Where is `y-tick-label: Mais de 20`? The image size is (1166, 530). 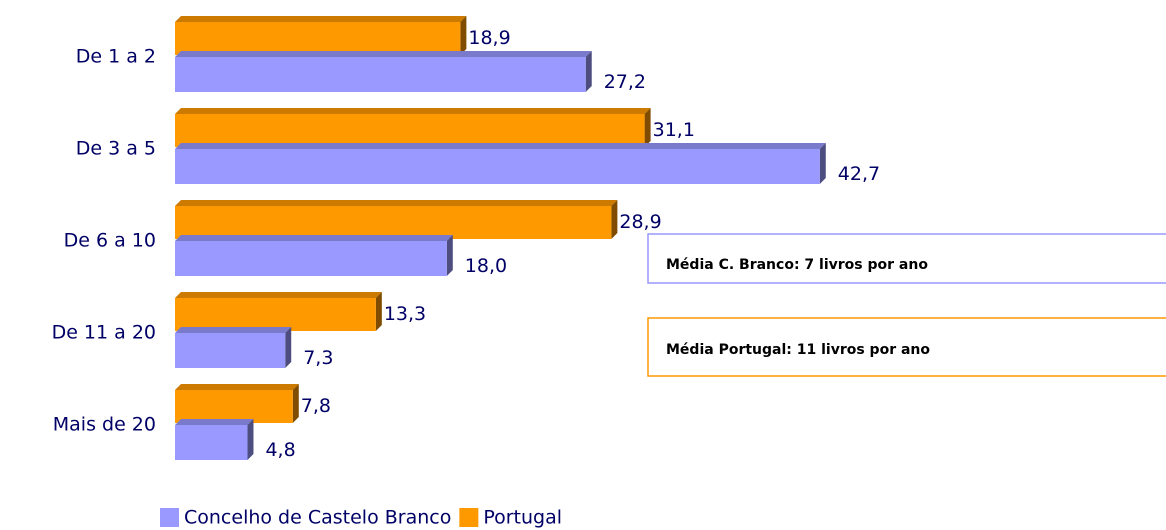
y-tick-label: Mais de 20 is located at coordinates (104, 425).